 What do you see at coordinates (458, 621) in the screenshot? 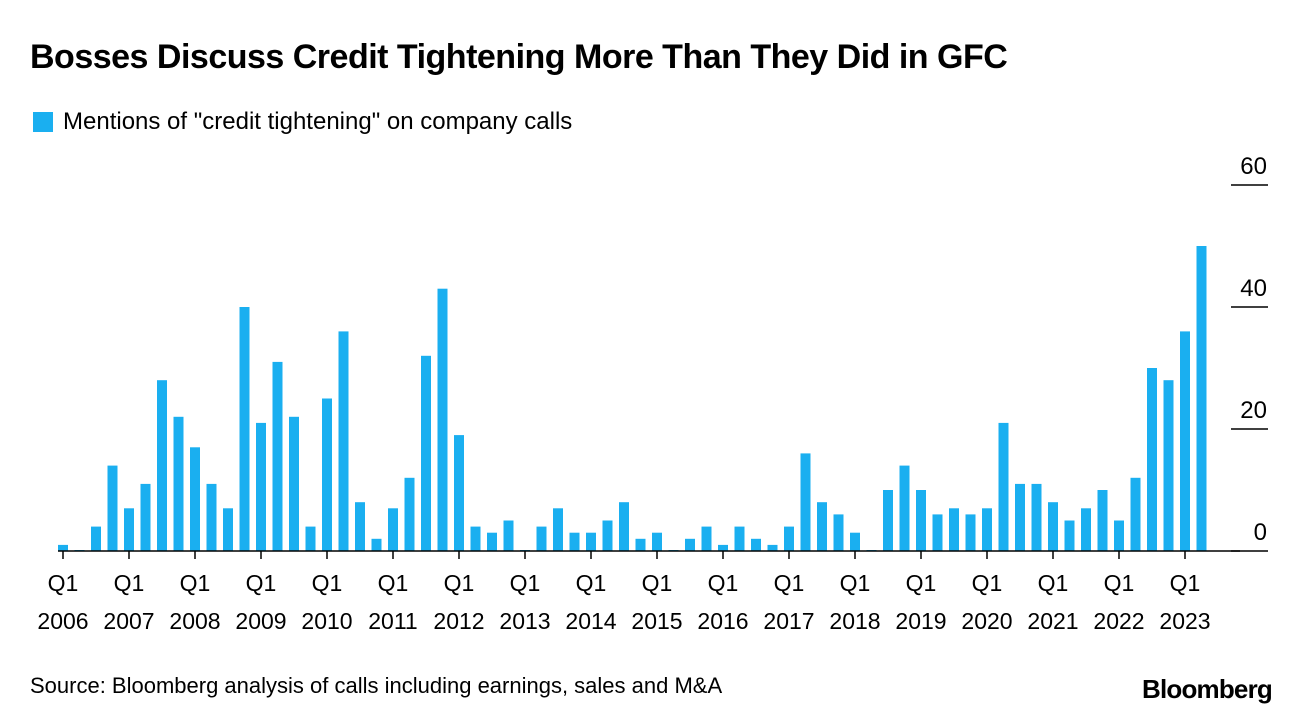
I see `x-tick-label-year: 2012` at bounding box center [458, 621].